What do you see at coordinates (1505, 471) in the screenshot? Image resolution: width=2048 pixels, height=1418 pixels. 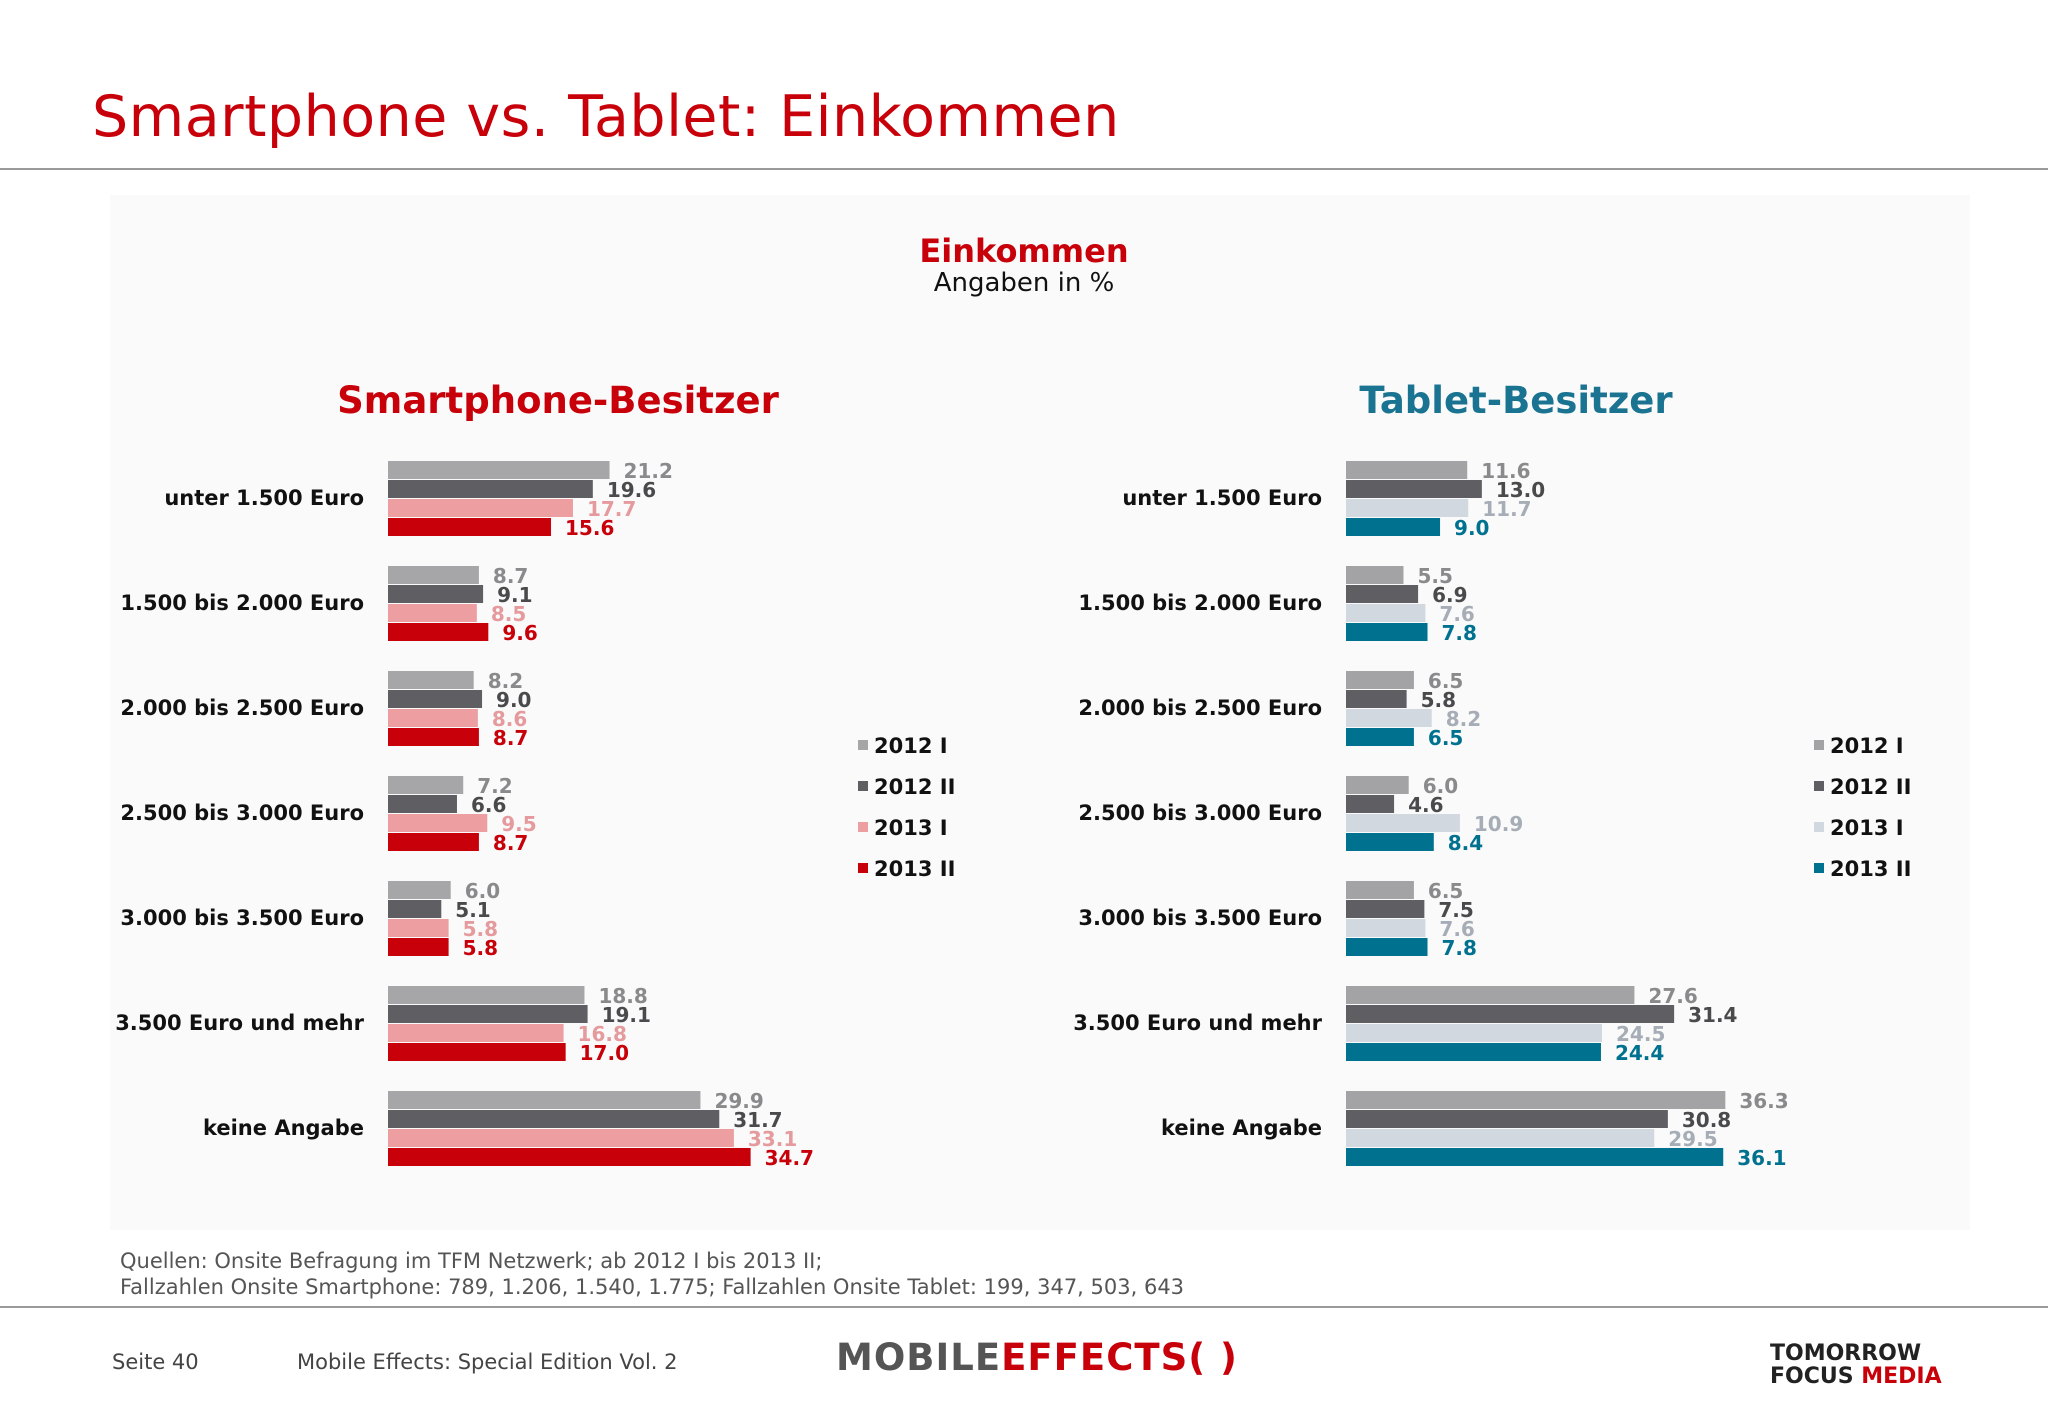 I see `data-label: 11.6` at bounding box center [1505, 471].